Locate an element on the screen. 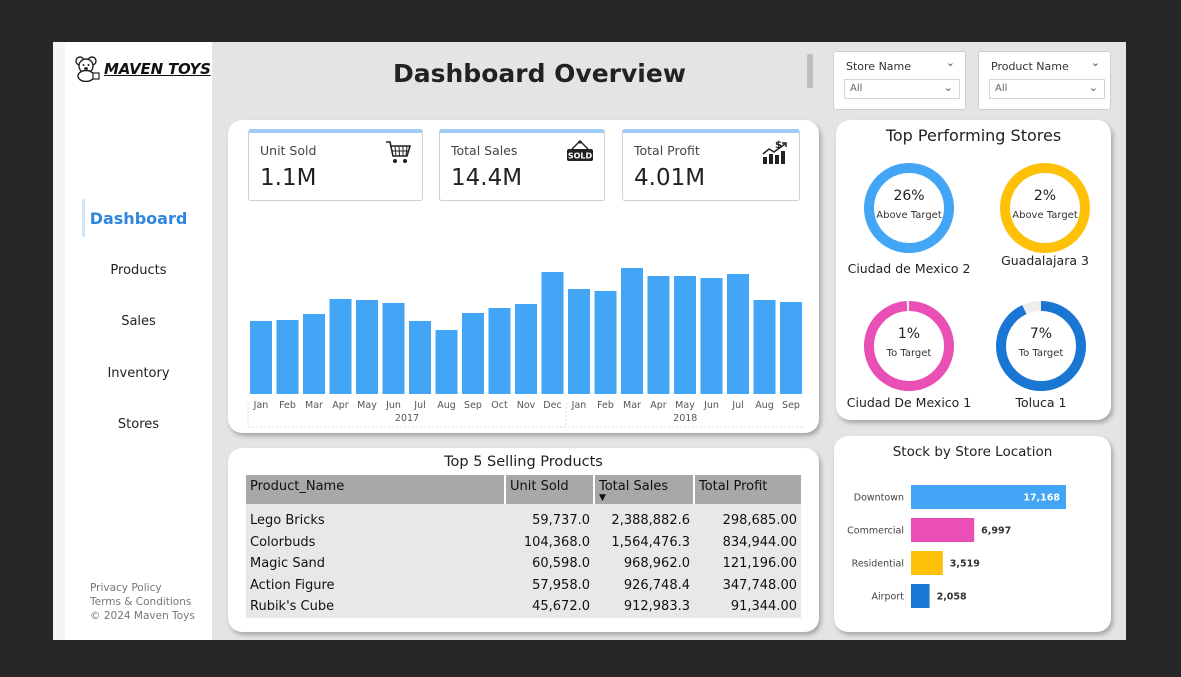 This screenshot has width=1181, height=677. table-row: Rubik's Cube 45,672.0 912,983.3 91,344.00 is located at coordinates (523, 607).